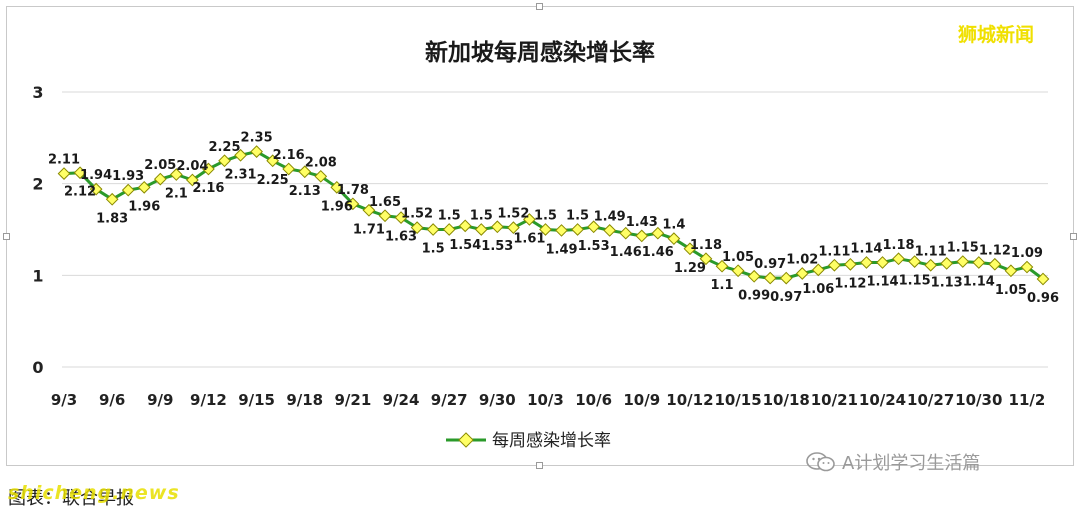 This screenshot has width=1080, height=510. What do you see at coordinates (882, 400) in the screenshot?
I see `x-tick-label: 10/24` at bounding box center [882, 400].